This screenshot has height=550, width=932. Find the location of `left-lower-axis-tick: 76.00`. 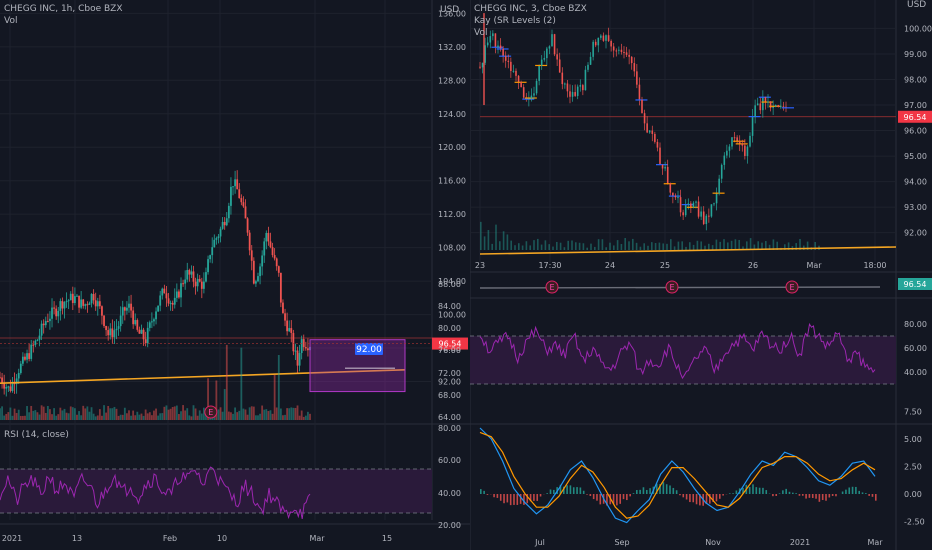

left-lower-axis-tick: 76.00 is located at coordinates (449, 350).